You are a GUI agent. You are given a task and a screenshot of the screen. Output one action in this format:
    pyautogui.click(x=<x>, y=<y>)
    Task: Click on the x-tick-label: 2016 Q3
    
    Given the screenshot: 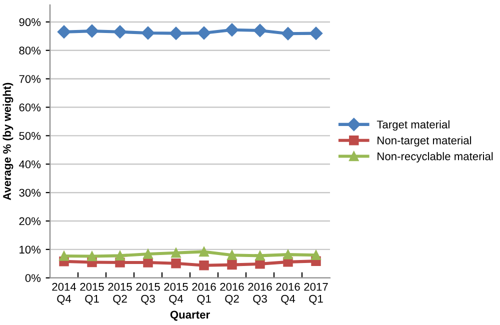 What is the action you would take?
    pyautogui.click(x=260, y=293)
    